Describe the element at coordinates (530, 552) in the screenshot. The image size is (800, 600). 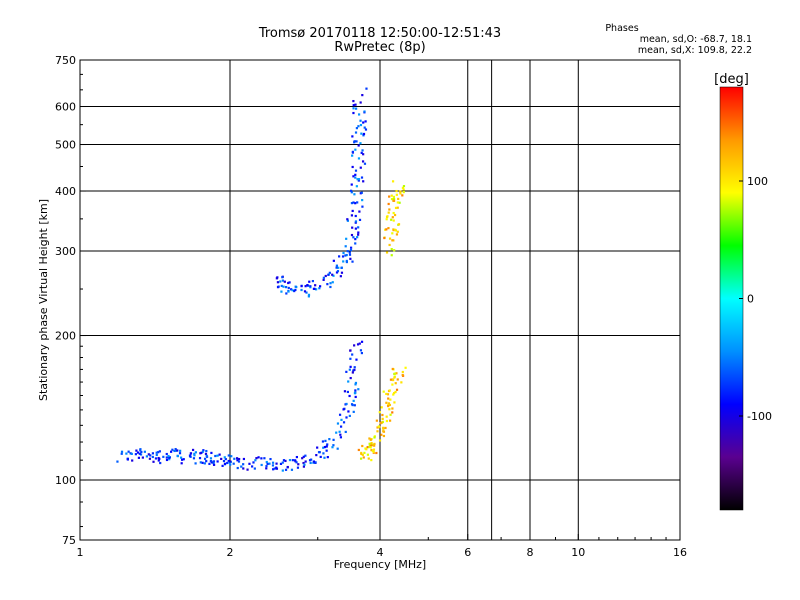
I see `x-tick-label: 8` at that location.